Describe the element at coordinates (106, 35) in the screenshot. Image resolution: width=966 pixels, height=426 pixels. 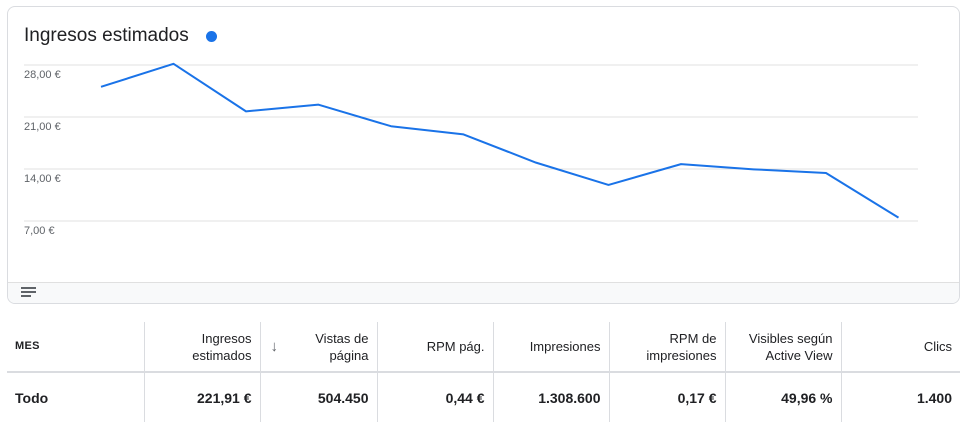
I see `chart-title: Ingresos estimados` at that location.